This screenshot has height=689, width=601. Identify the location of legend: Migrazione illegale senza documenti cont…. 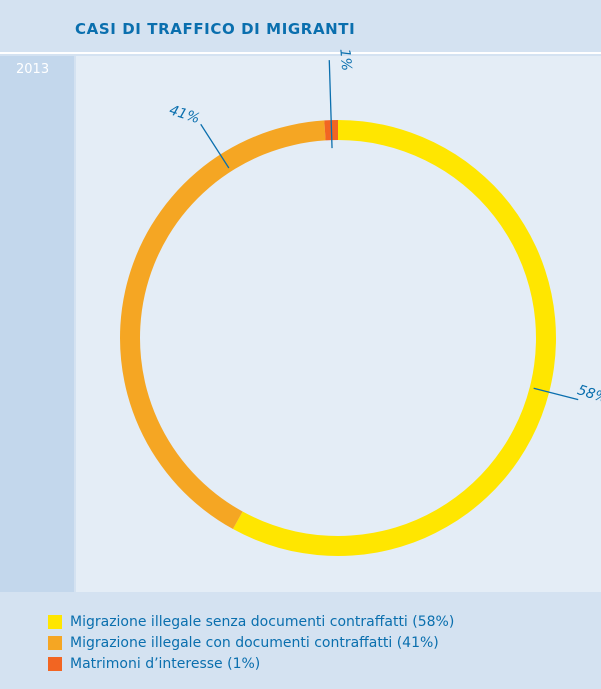
(251, 642).